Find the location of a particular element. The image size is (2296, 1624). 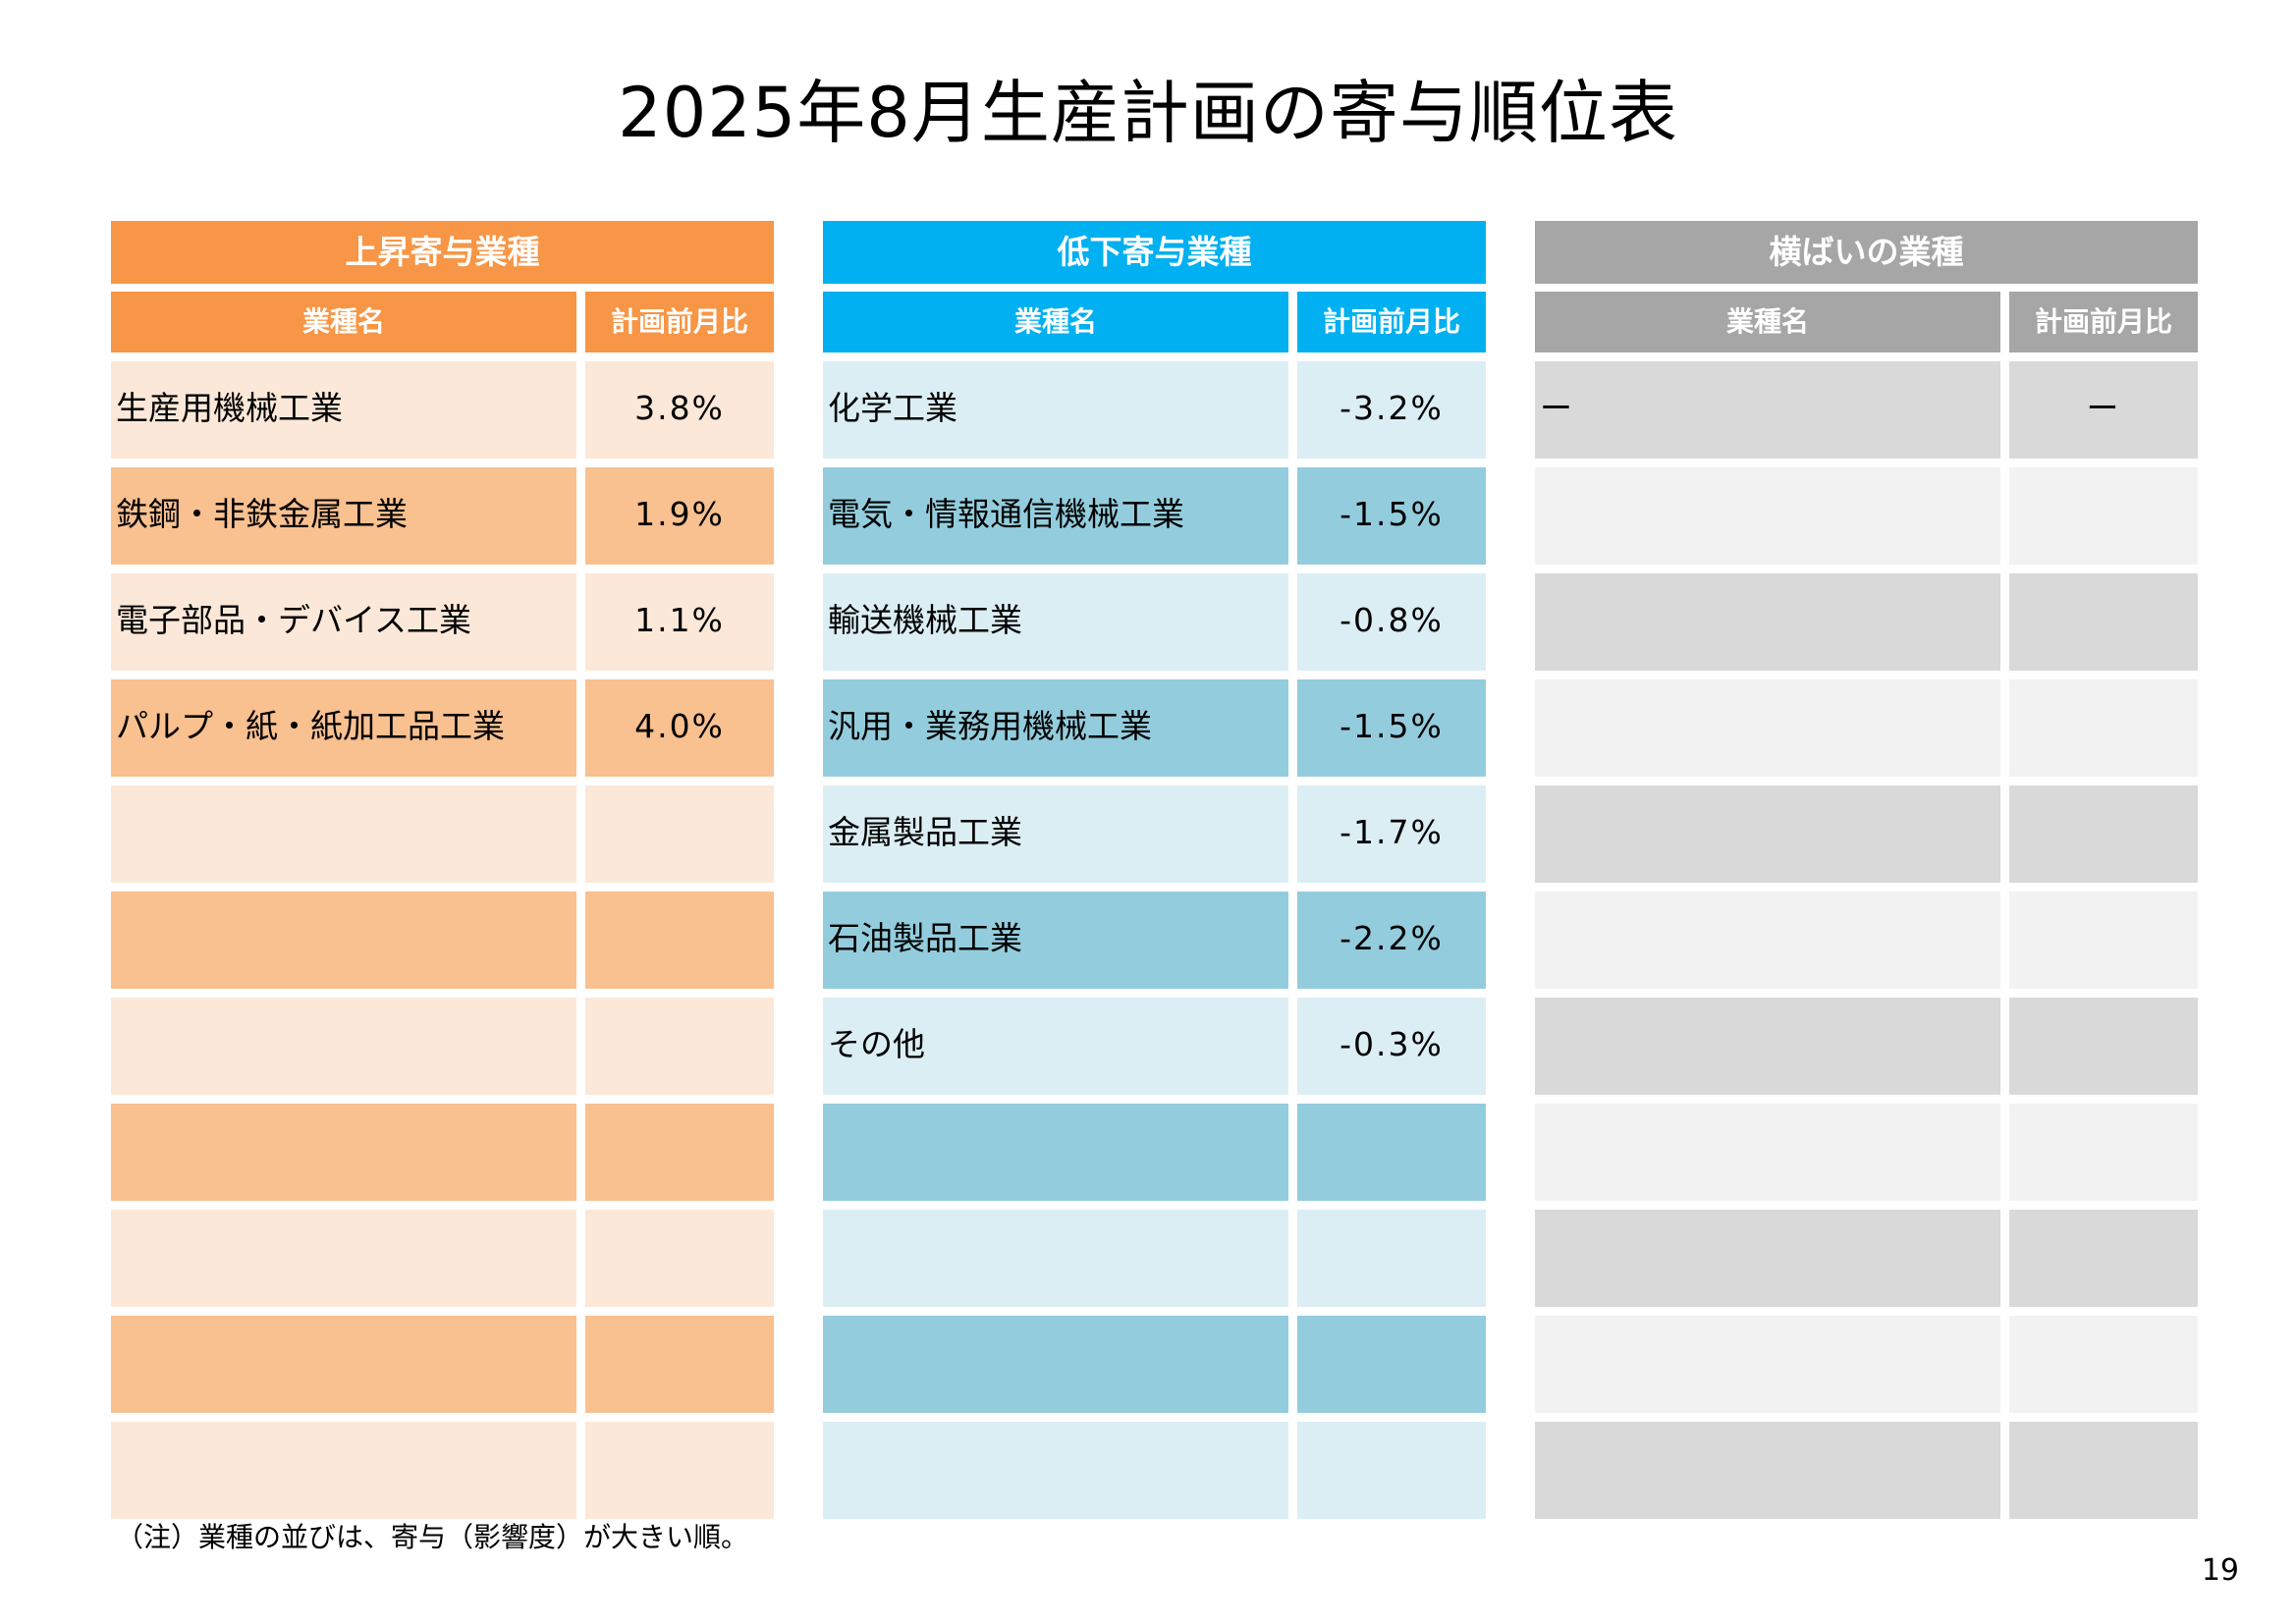

month-over-month-cell: -1.7% is located at coordinates (1391, 834).